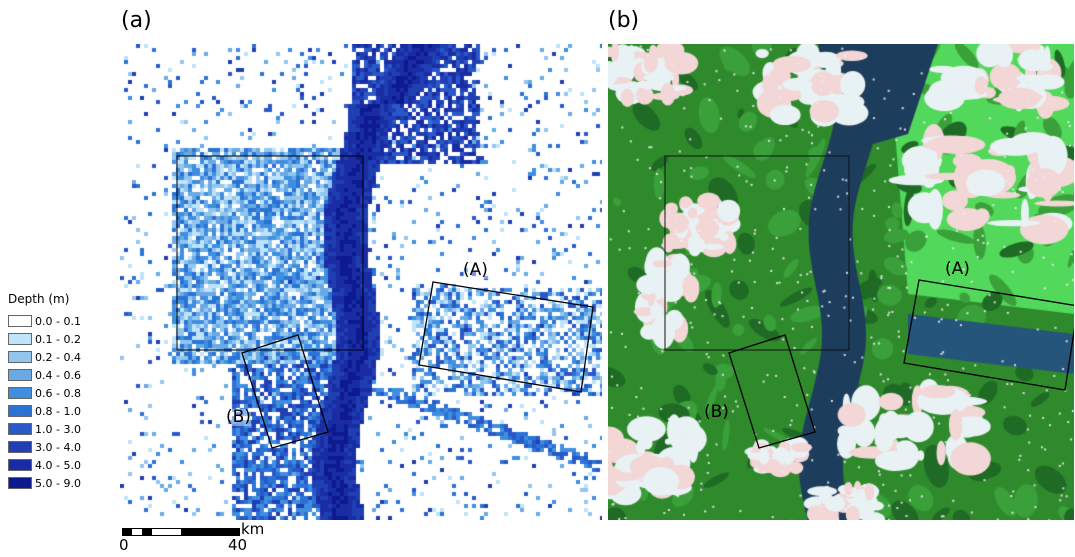 The image size is (1075, 557). Describe the element at coordinates (716, 412) in the screenshot. I see `region-b-label-b: (B)` at that location.